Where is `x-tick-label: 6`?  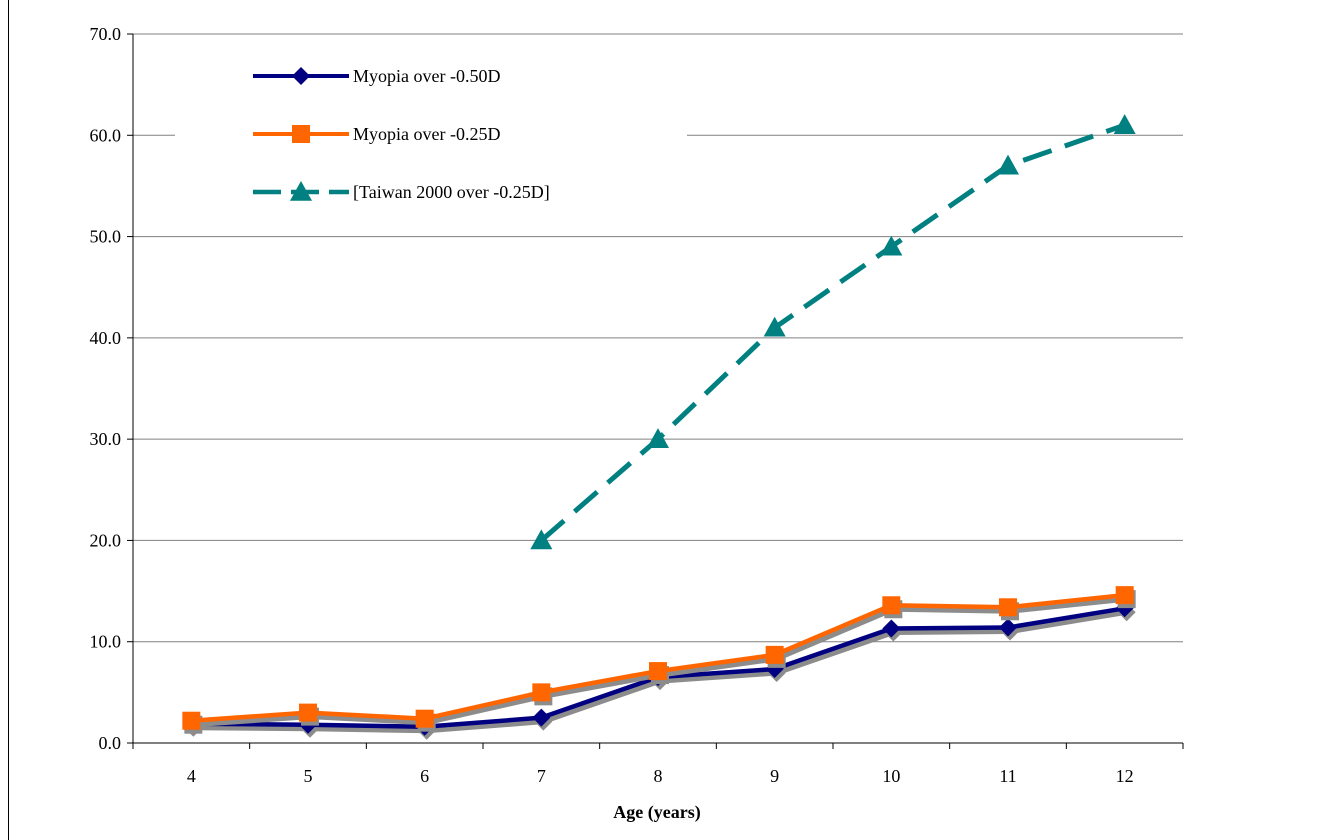
x-tick-label: 6 is located at coordinates (424, 776).